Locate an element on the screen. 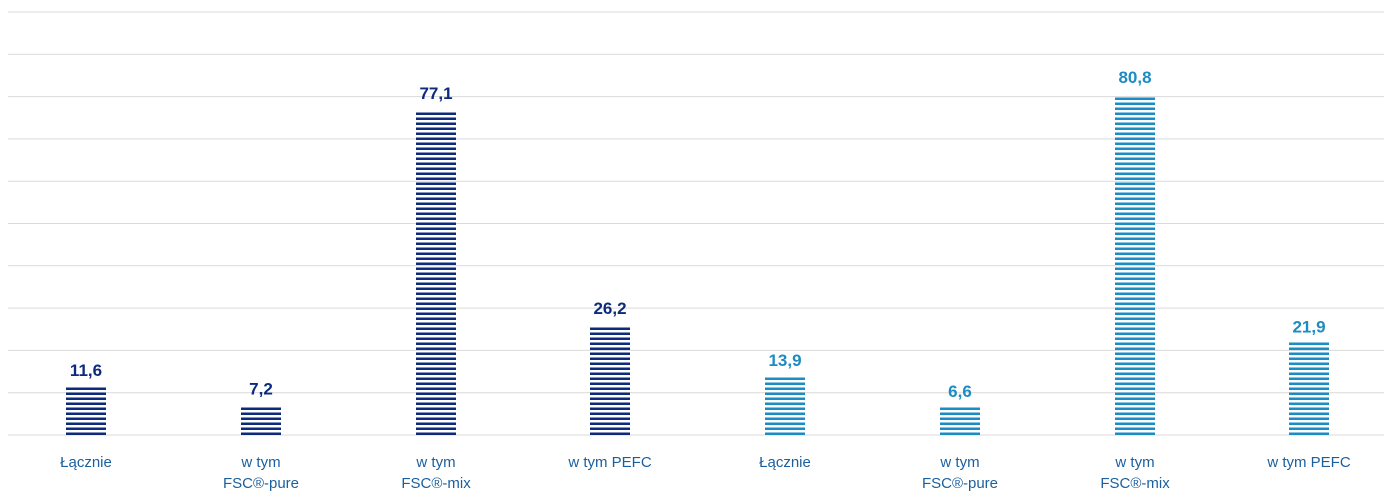 Image resolution: width=1392 pixels, height=492 pixels. data-label: 26,2 is located at coordinates (609, 308).